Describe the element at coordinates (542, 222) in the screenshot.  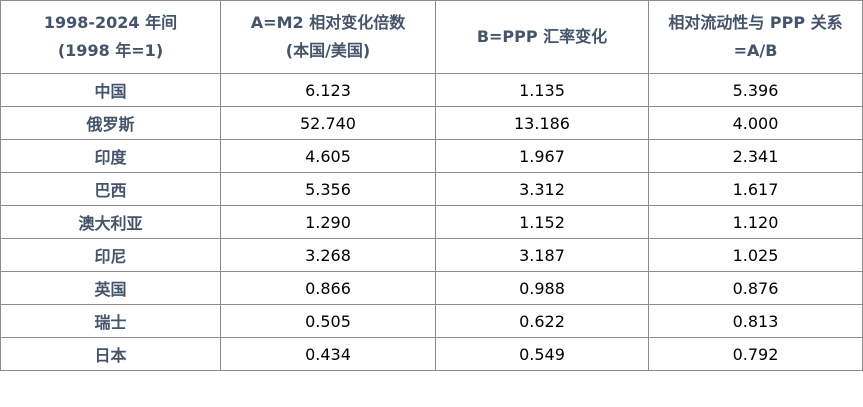
I see `cell-value: 1.152` at that location.